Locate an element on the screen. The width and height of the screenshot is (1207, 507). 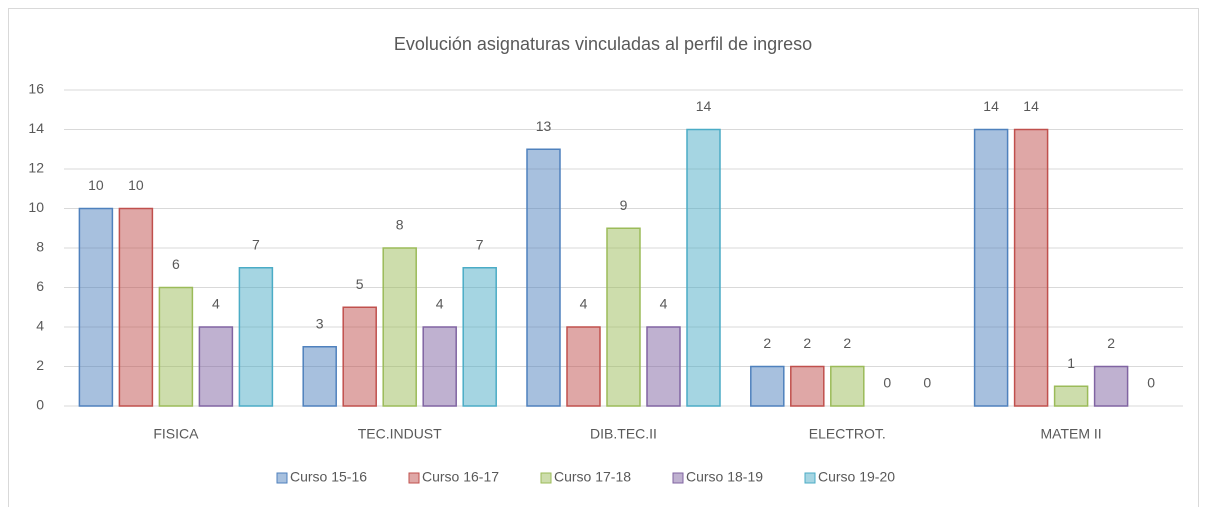
legend-label: Curso 17-18 is located at coordinates (592, 477).